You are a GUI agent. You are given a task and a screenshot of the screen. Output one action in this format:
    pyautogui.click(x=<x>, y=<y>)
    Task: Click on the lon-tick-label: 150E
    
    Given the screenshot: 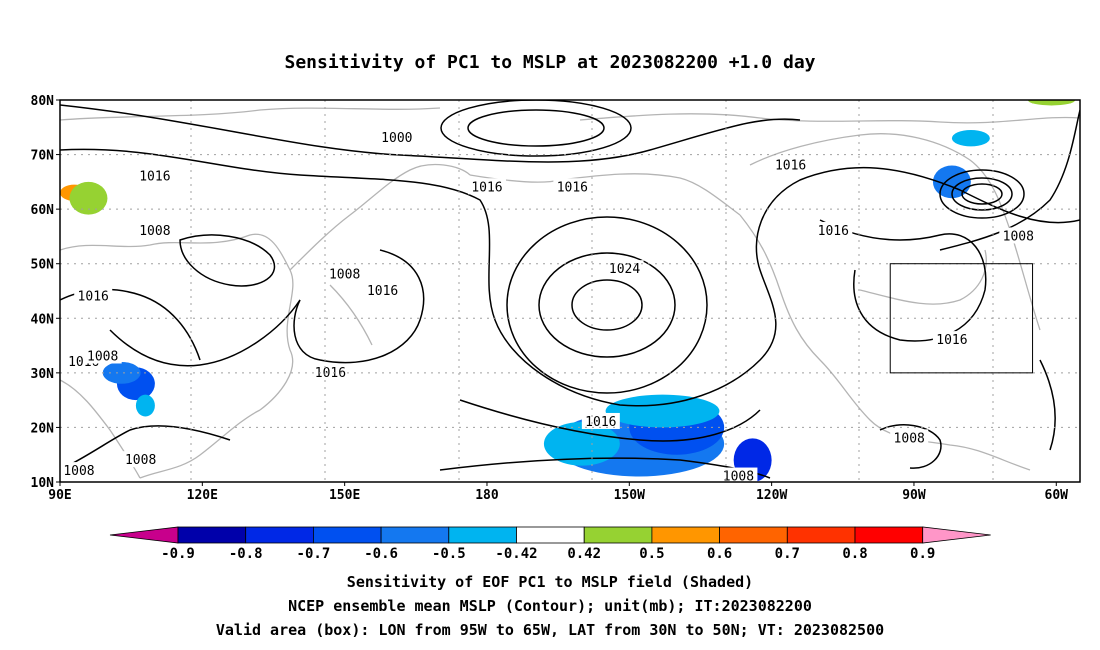 What is the action you would take?
    pyautogui.click(x=344, y=495)
    